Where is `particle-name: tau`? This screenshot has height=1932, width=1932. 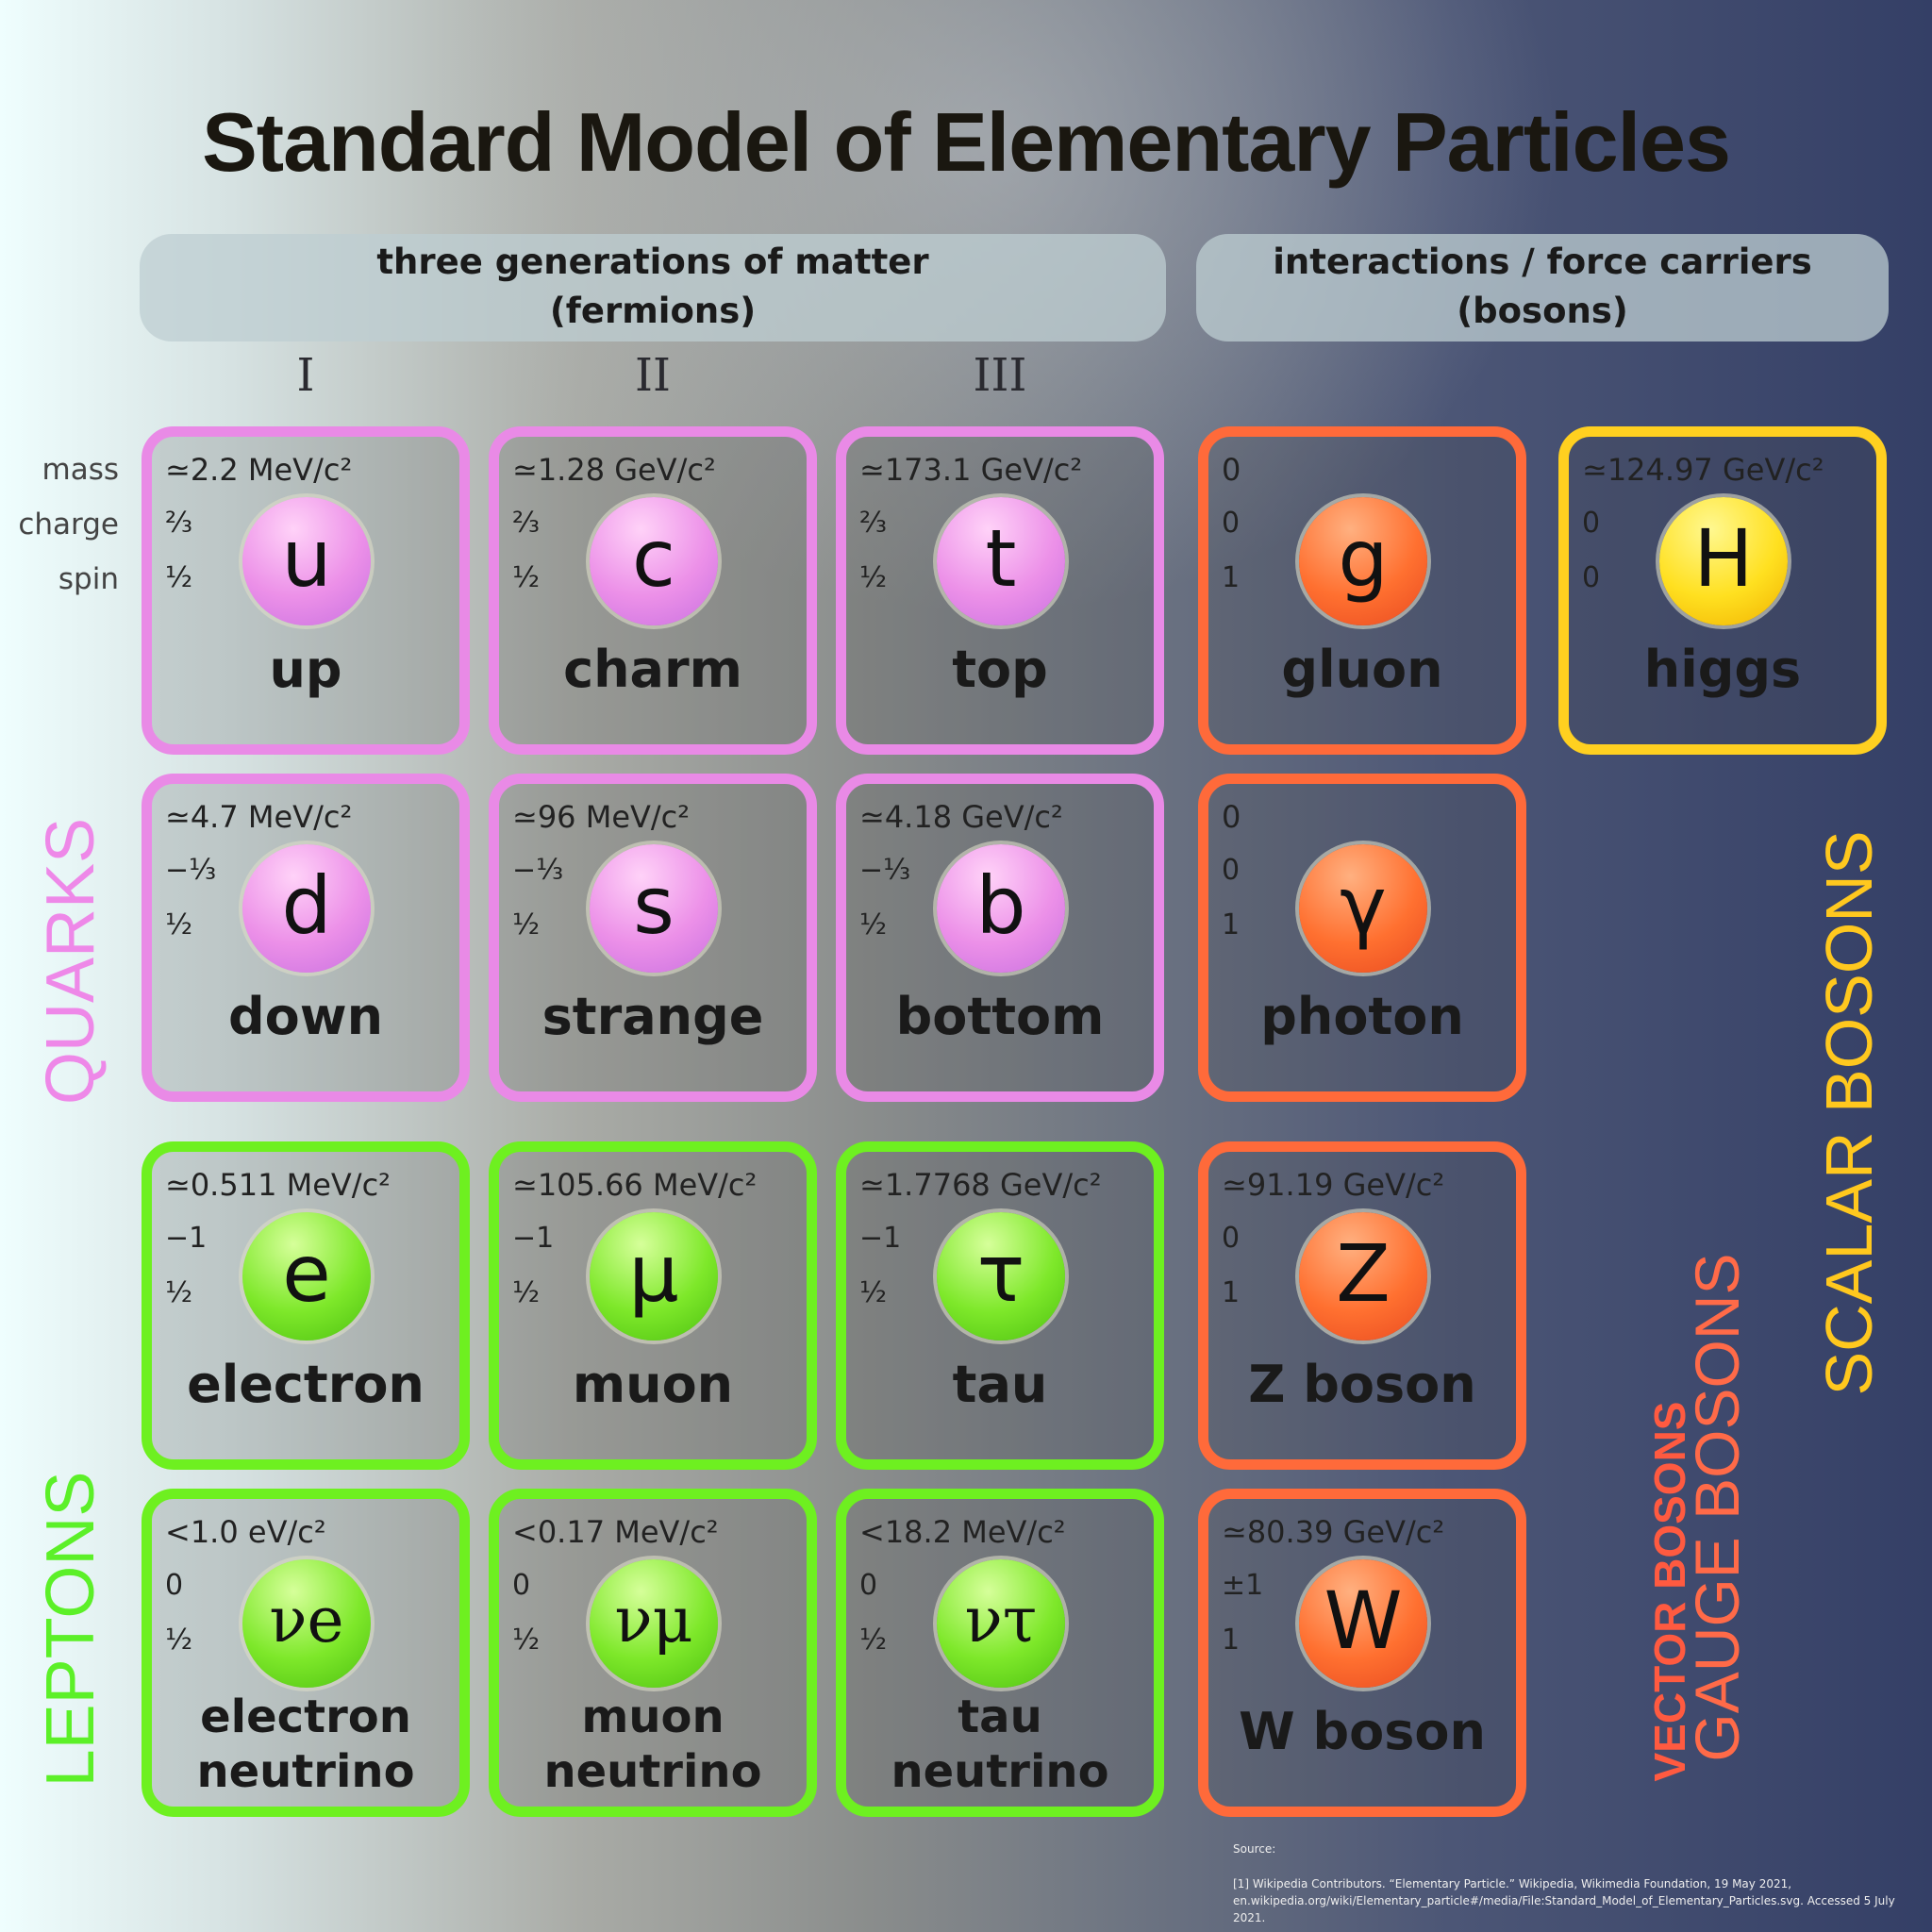
particle-name: tau is located at coordinates (1000, 1385).